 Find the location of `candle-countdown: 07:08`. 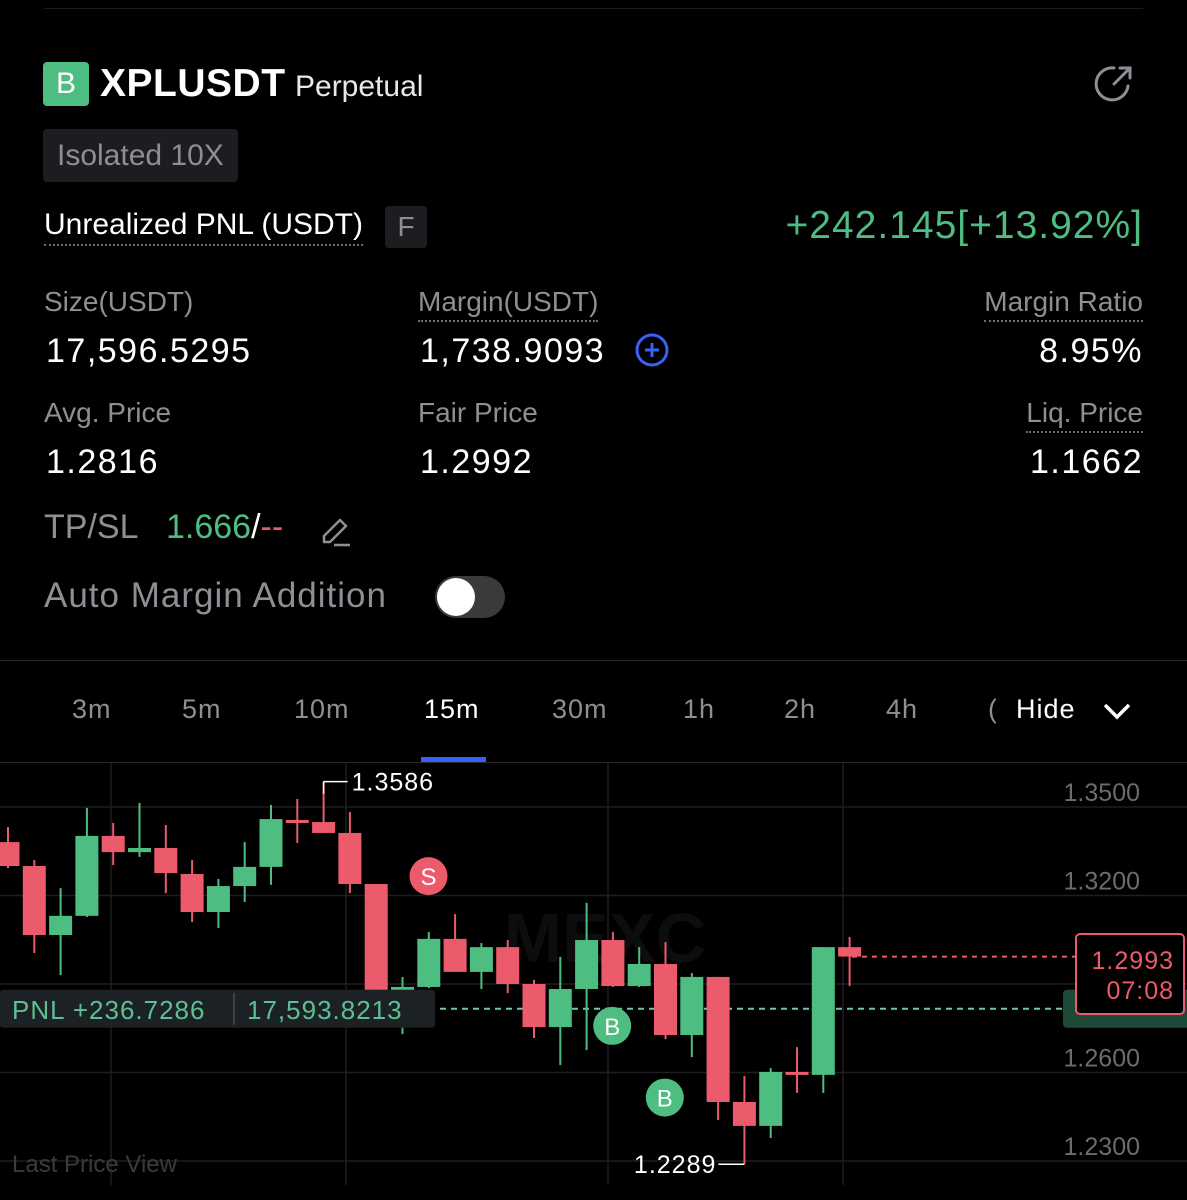

candle-countdown: 07:08 is located at coordinates (1140, 991).